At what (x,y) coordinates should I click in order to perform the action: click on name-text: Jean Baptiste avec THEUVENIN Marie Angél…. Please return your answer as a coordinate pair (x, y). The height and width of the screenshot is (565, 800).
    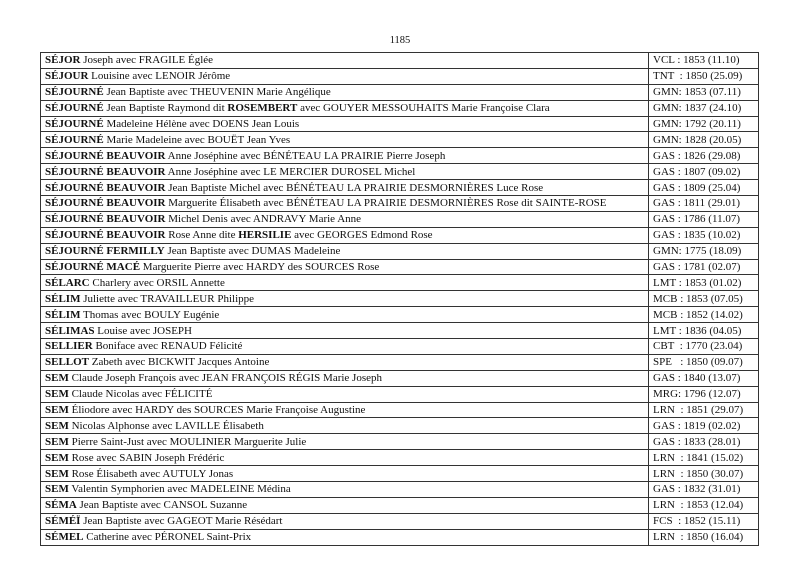
    Looking at the image, I should click on (217, 92).